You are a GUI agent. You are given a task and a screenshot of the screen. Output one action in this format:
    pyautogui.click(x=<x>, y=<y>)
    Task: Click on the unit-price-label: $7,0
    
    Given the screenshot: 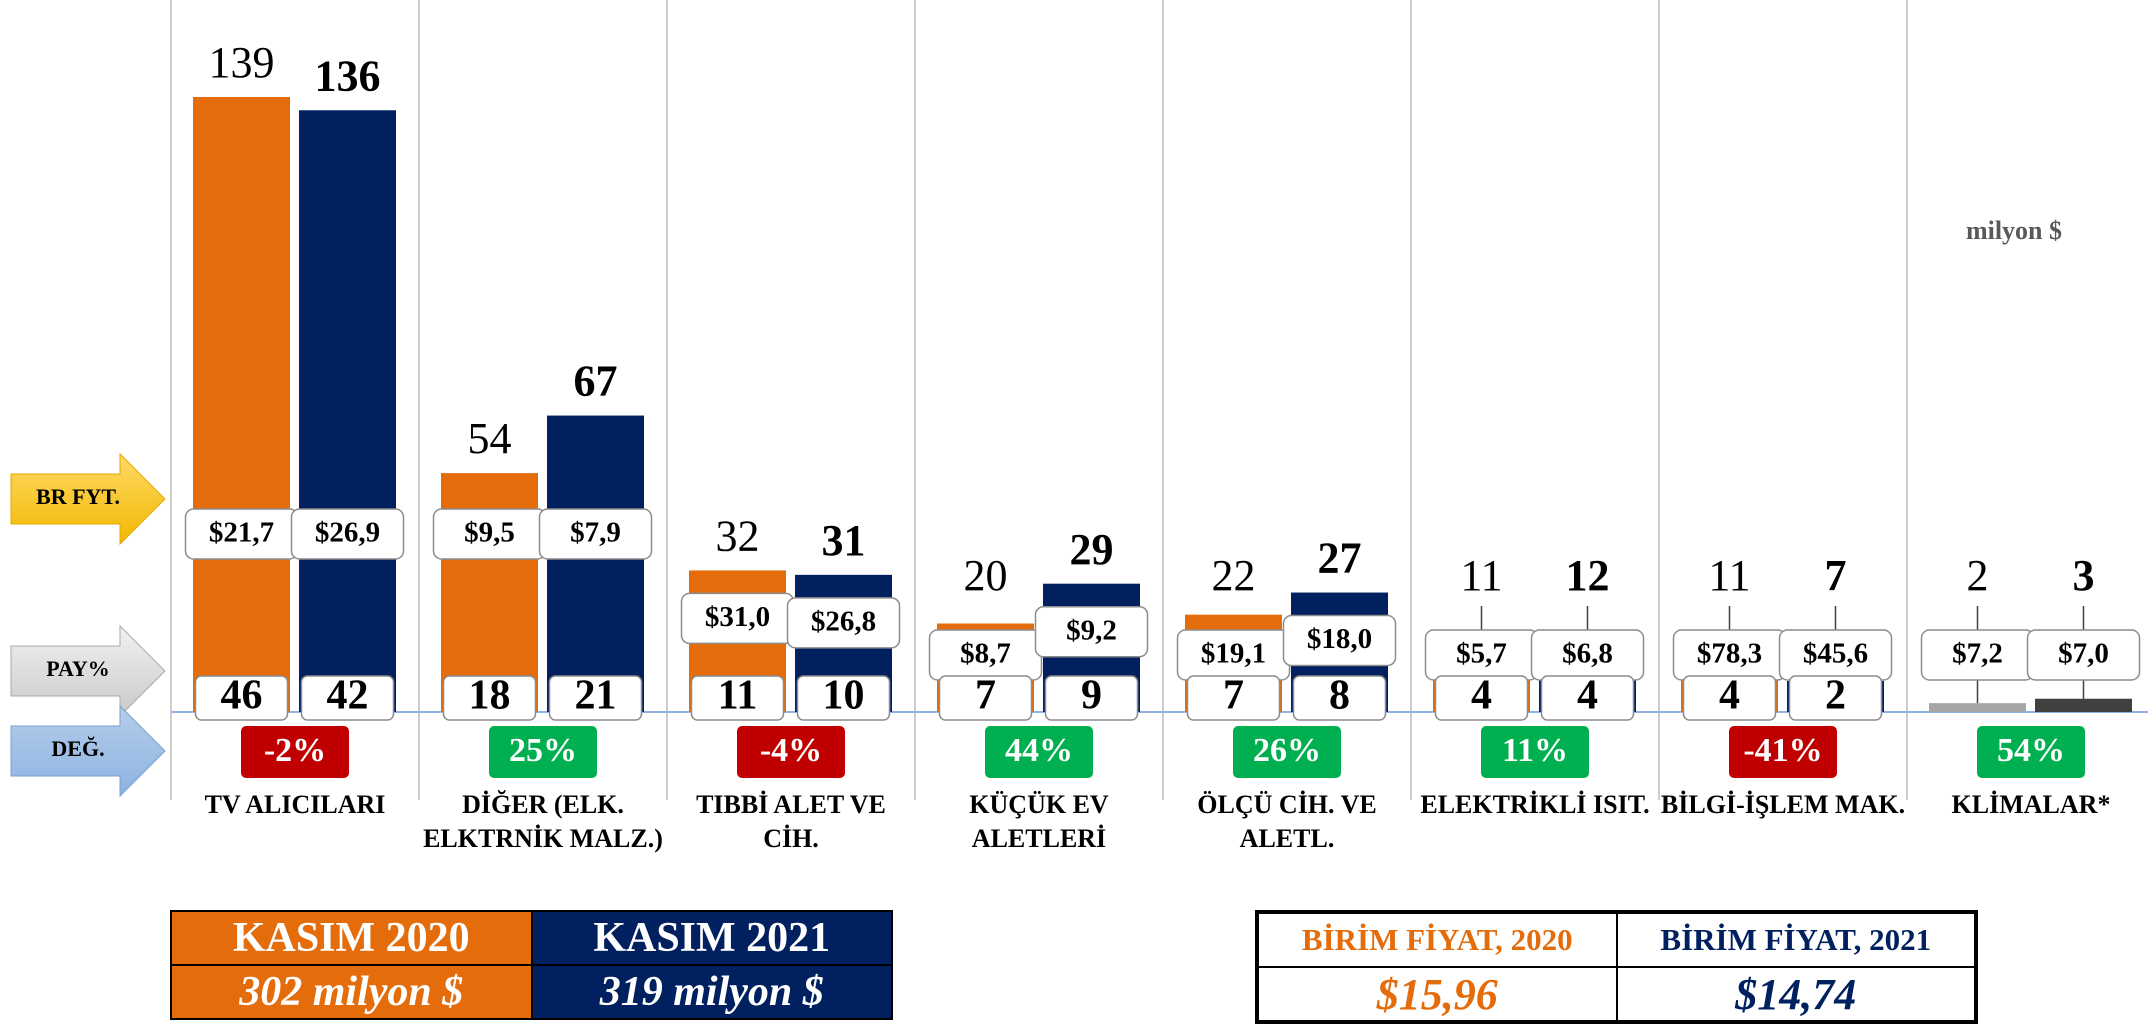 What is the action you would take?
    pyautogui.click(x=2083, y=654)
    